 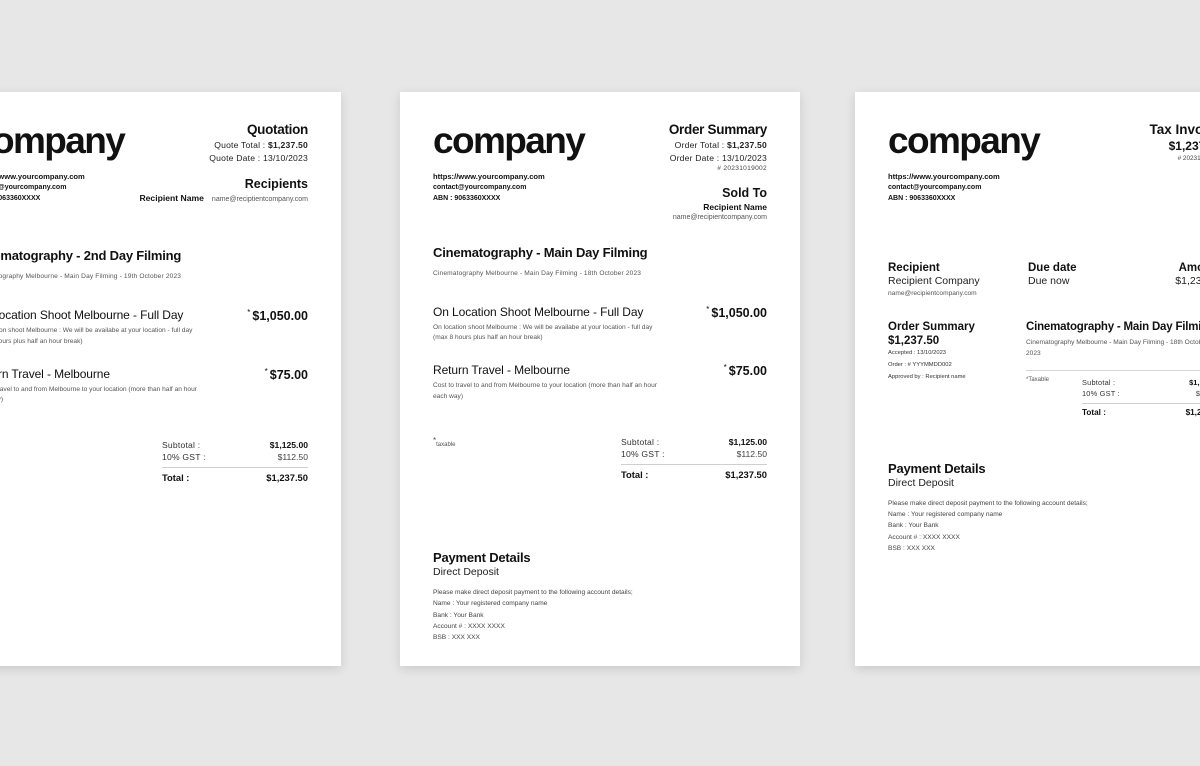 What do you see at coordinates (63, 140) in the screenshot?
I see `company-logo: company` at bounding box center [63, 140].